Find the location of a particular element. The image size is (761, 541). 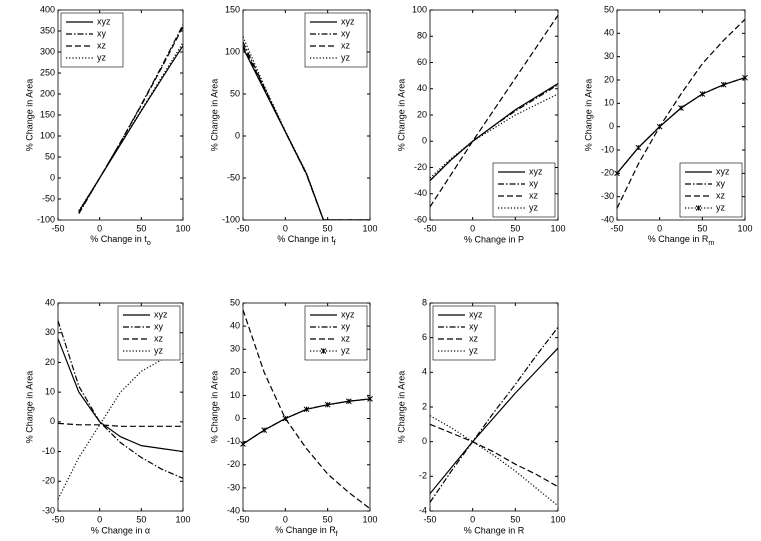

x-tick-label: 50 is located at coordinates (328, 228).